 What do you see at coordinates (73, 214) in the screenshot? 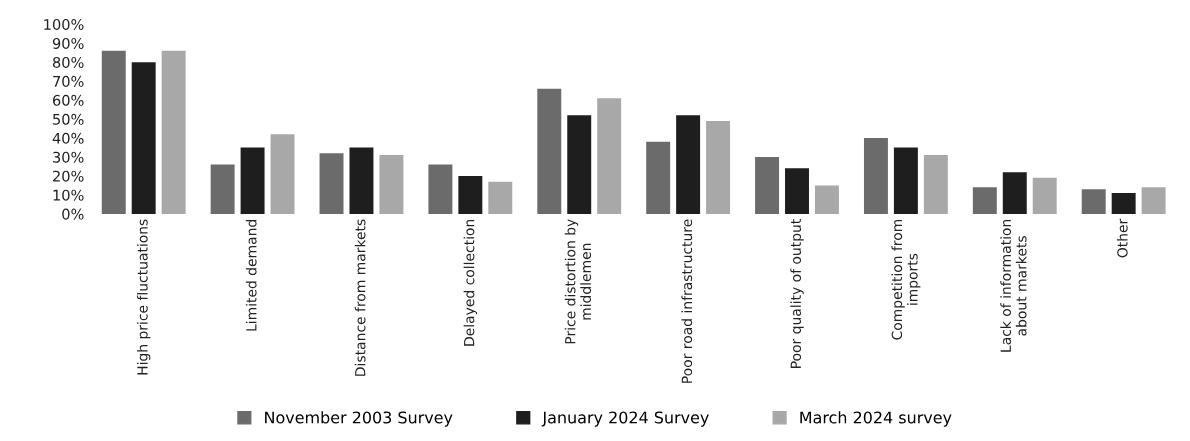
I see `y-tick-label: 0%` at bounding box center [73, 214].